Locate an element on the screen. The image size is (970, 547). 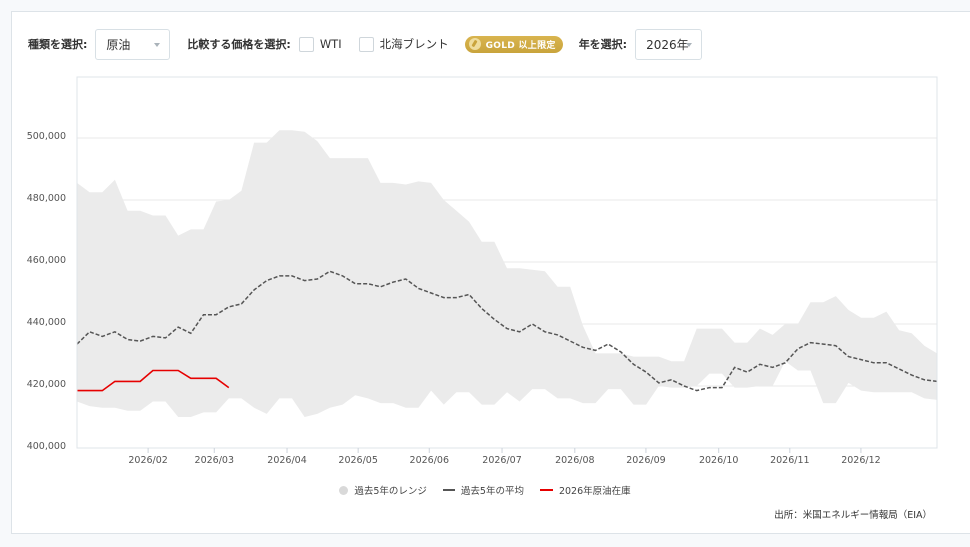
x-tick-label: 2026/11 is located at coordinates (790, 460).